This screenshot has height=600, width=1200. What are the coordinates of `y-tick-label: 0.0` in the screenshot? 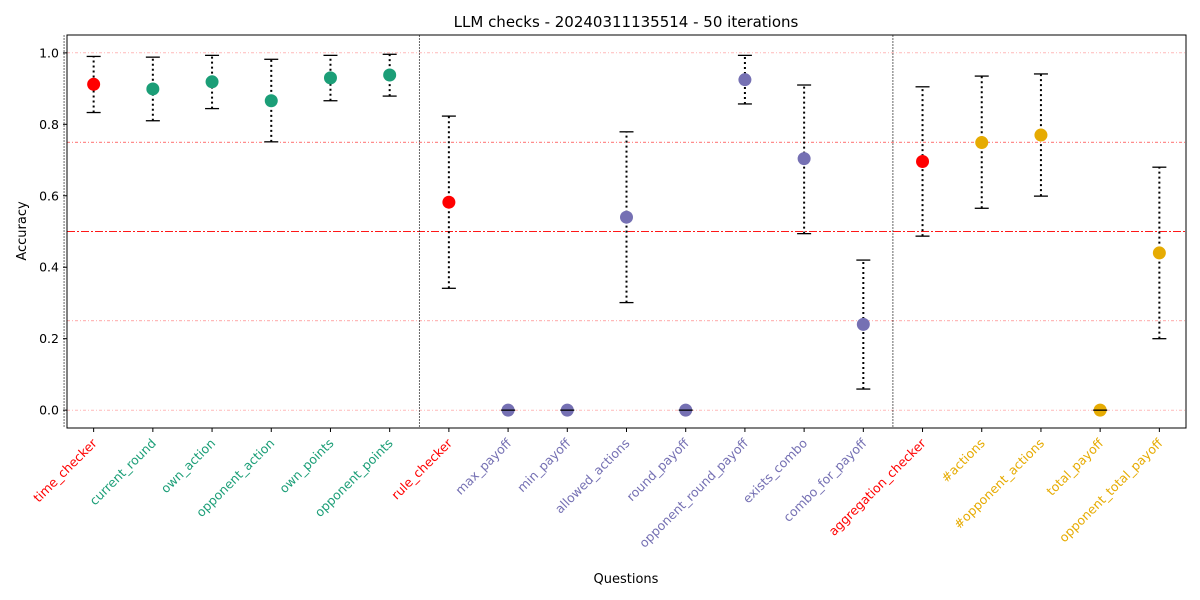 It's located at (49, 410).